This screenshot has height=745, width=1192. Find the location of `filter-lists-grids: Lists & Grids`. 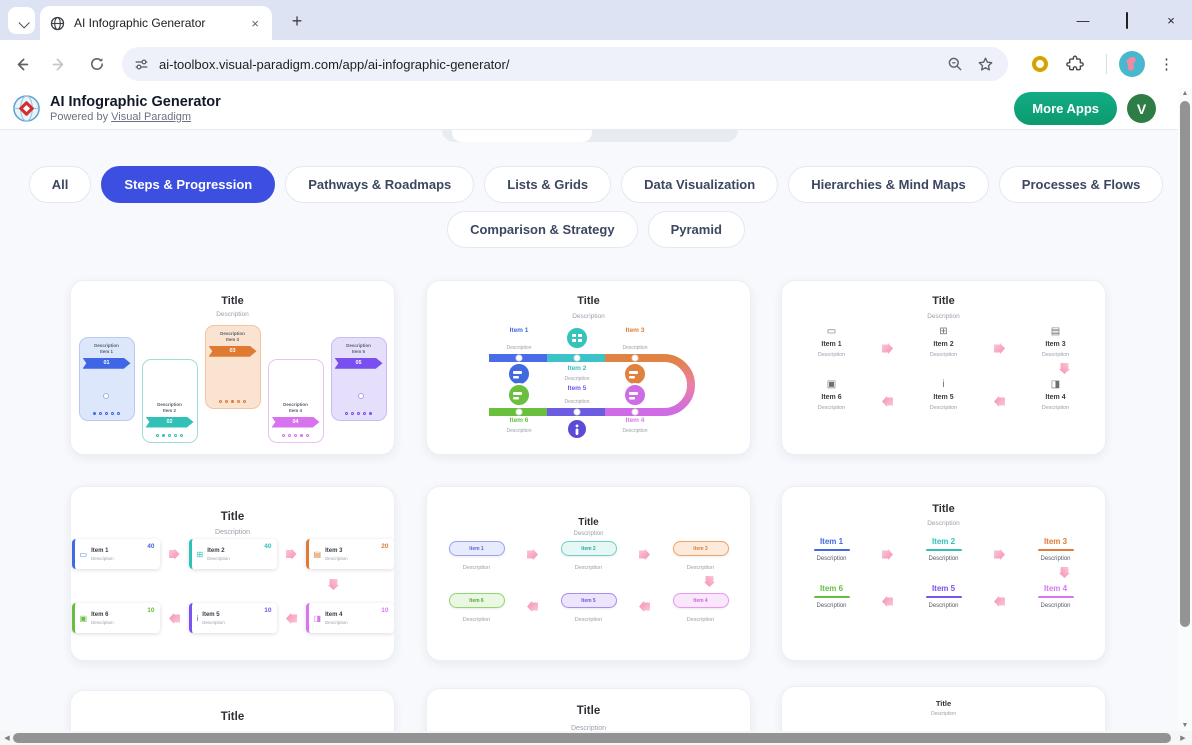

filter-lists-grids: Lists & Grids is located at coordinates (548, 184).